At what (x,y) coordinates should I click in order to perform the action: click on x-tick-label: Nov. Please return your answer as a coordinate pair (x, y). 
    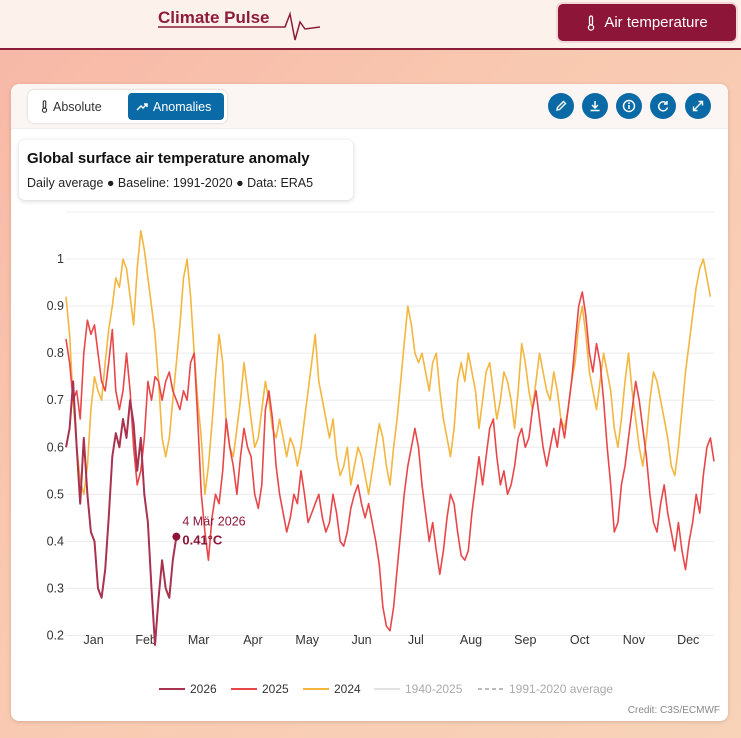
    Looking at the image, I should click on (634, 640).